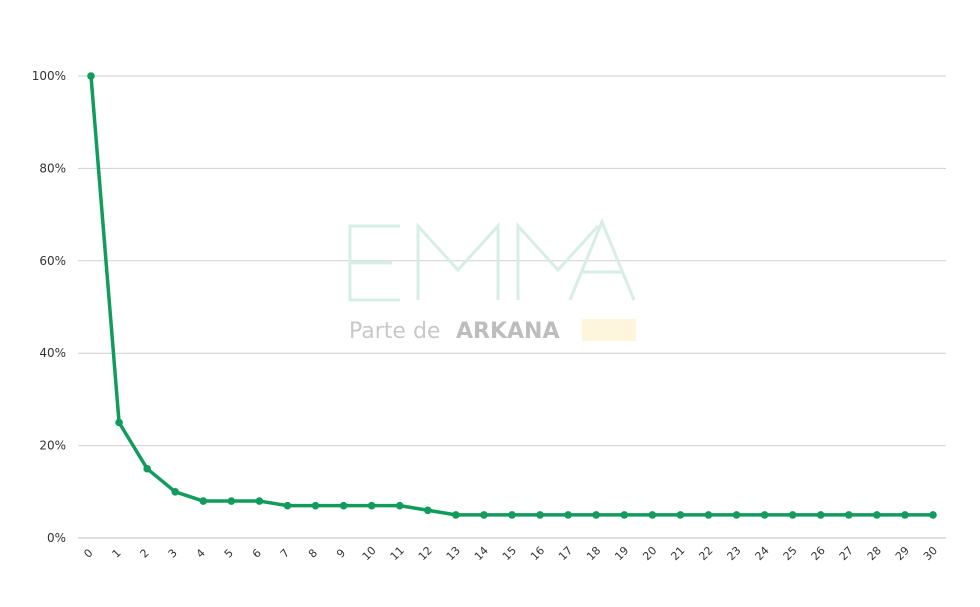  Describe the element at coordinates (201, 553) in the screenshot. I see `x-tick-label: 4` at that location.